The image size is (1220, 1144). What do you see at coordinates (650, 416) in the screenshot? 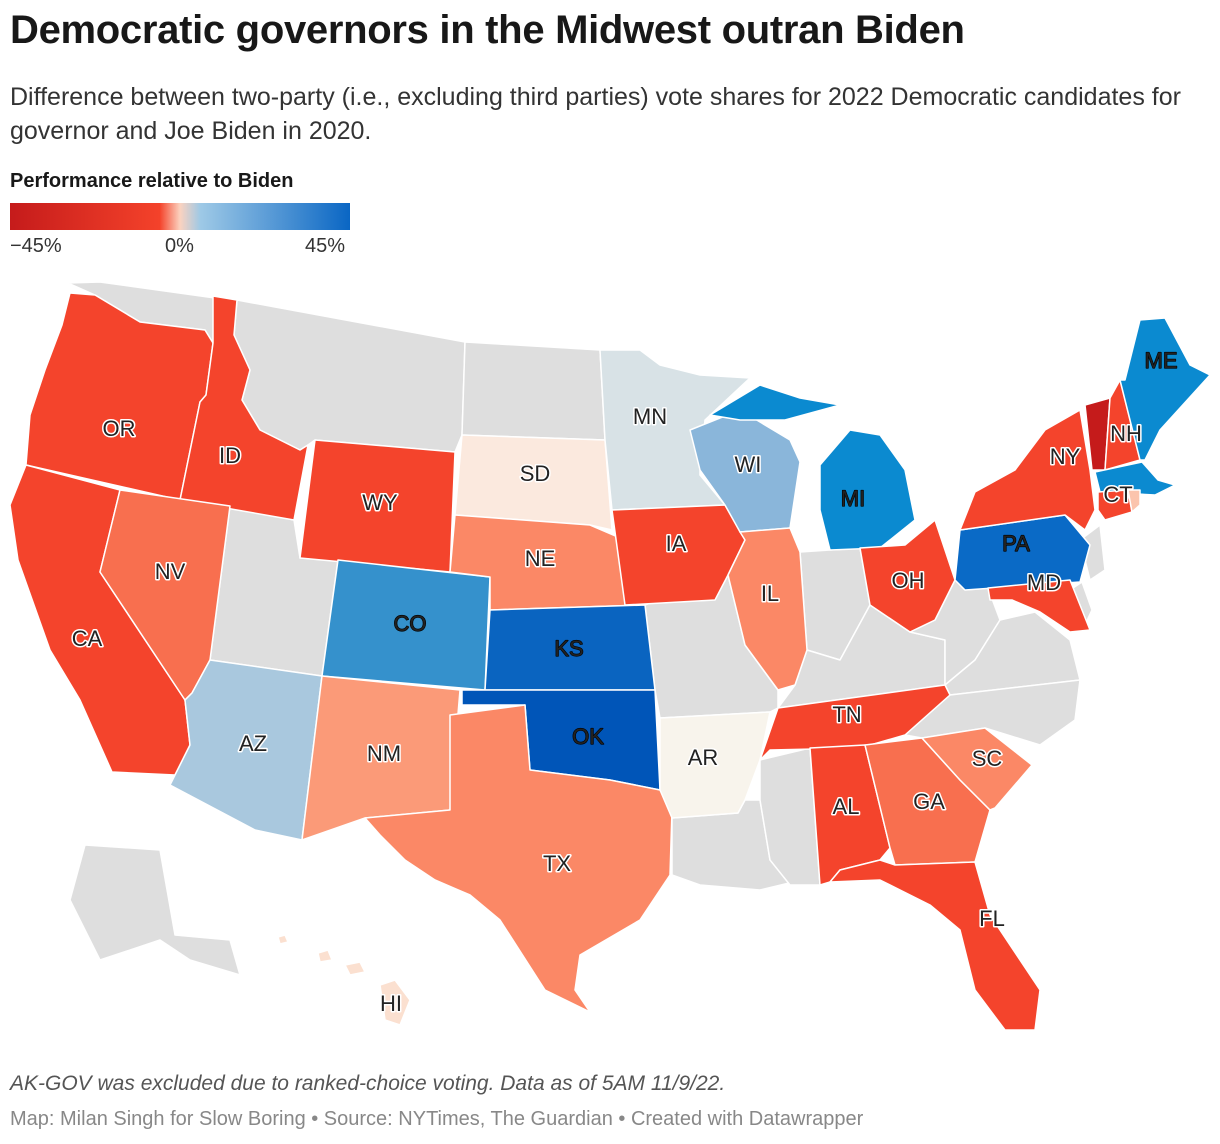
I see `state-label-mn: MN` at bounding box center [650, 416].